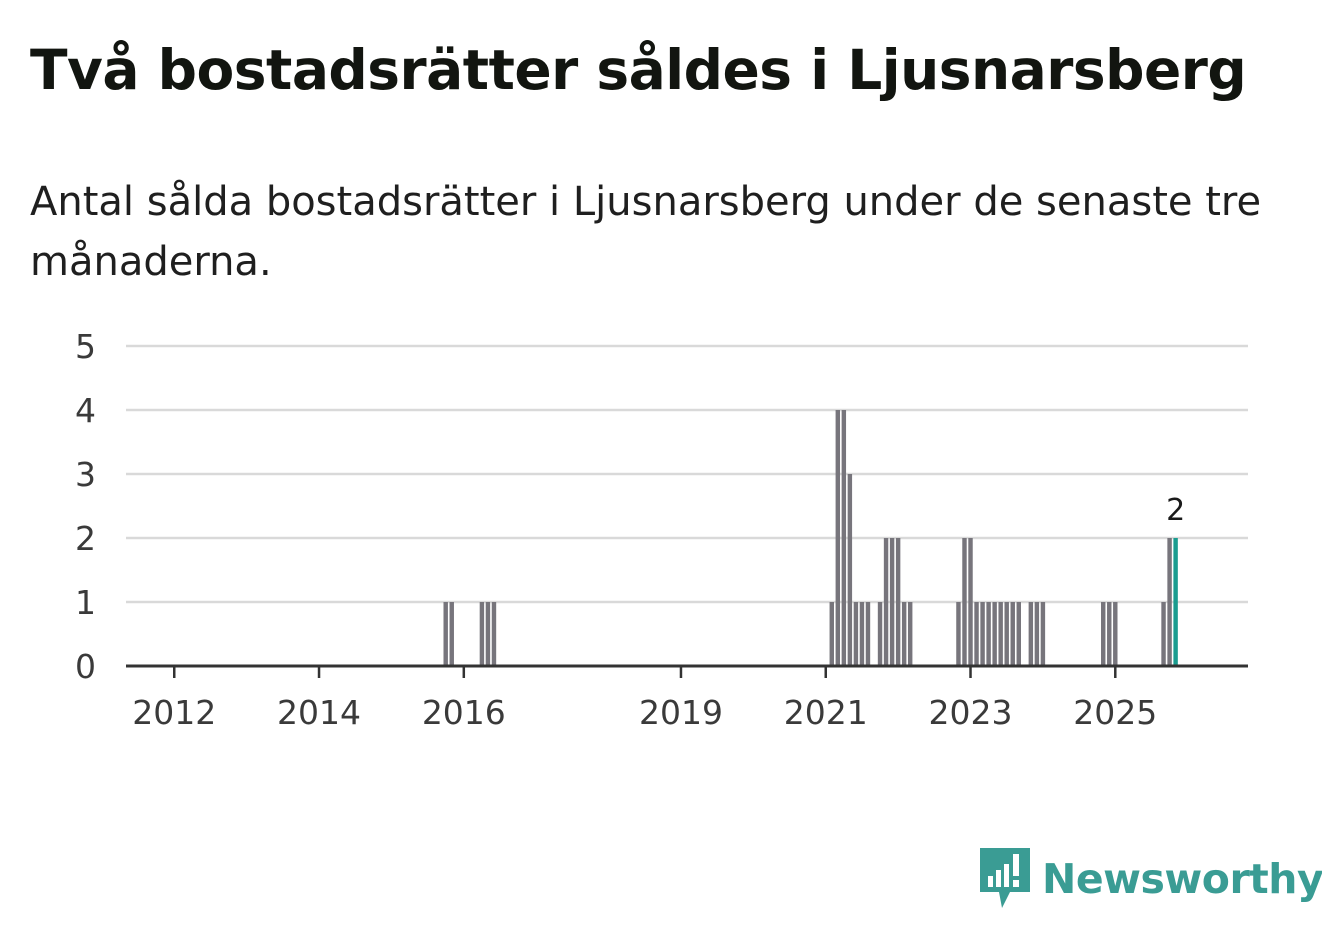  What do you see at coordinates (1175, 602) in the screenshot?
I see `highlight-bar` at bounding box center [1175, 602].